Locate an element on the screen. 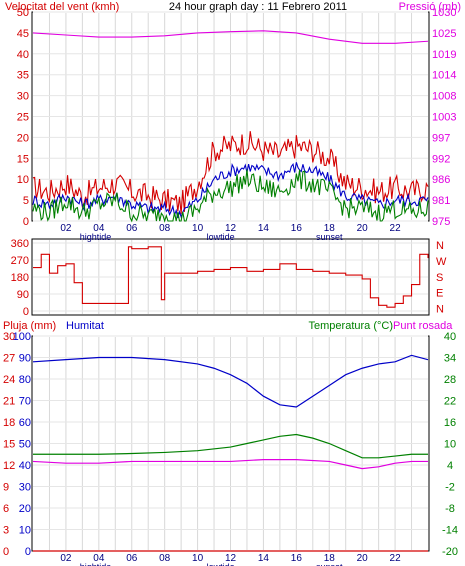 This screenshot has width=465, height=566. x-tick: 04 is located at coordinates (99, 558).